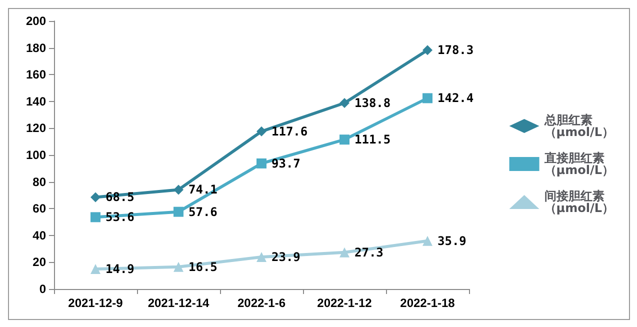  I want to click on y-tick-label: 40, so click(39, 235).